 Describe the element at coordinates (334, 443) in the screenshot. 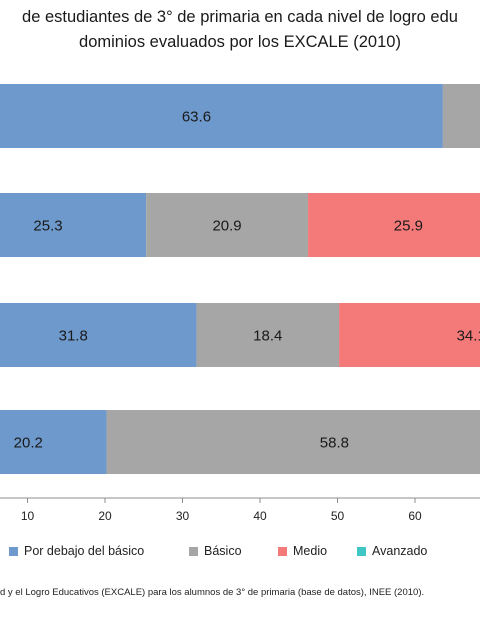

I see `data-label-basic-row-4: 58.8` at that location.